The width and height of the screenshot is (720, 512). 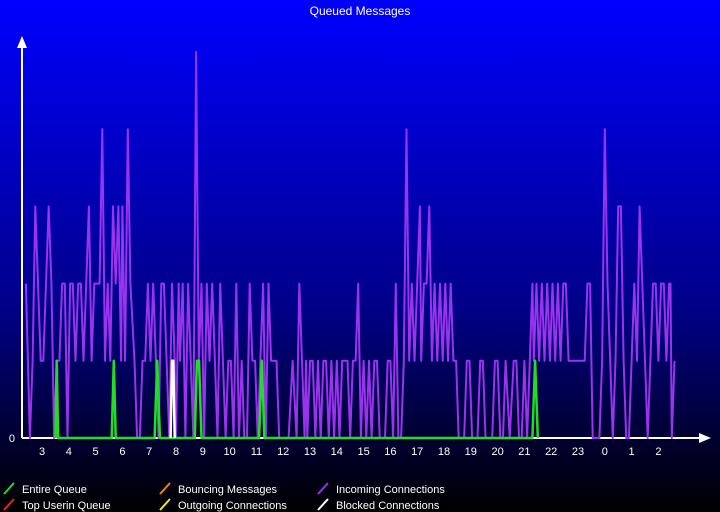 I want to click on x-tick-label: 19, so click(x=471, y=452).